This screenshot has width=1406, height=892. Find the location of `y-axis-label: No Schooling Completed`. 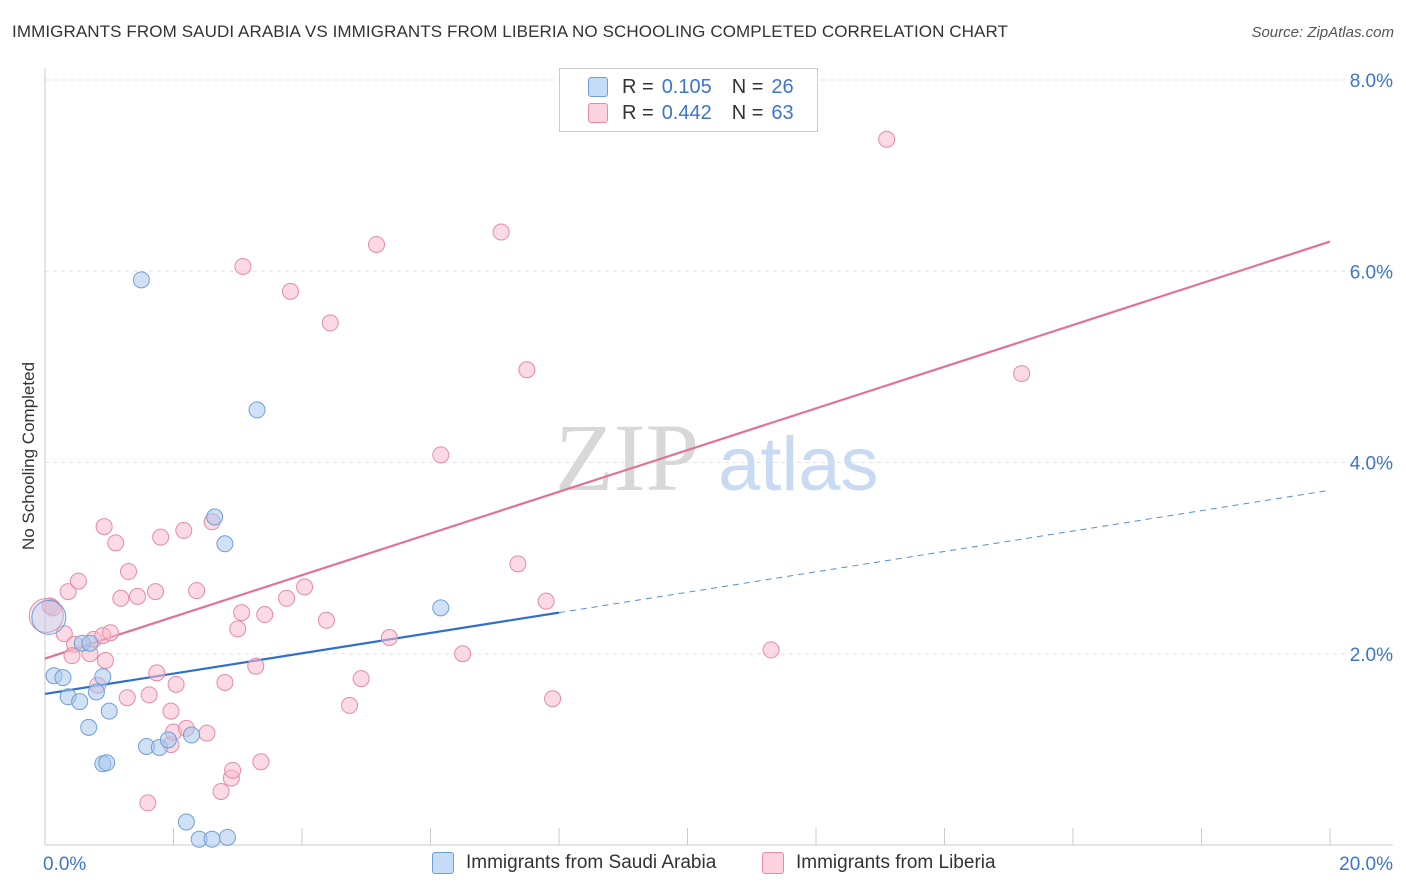

y-axis-label: No Schooling Completed is located at coordinates (28, 456).